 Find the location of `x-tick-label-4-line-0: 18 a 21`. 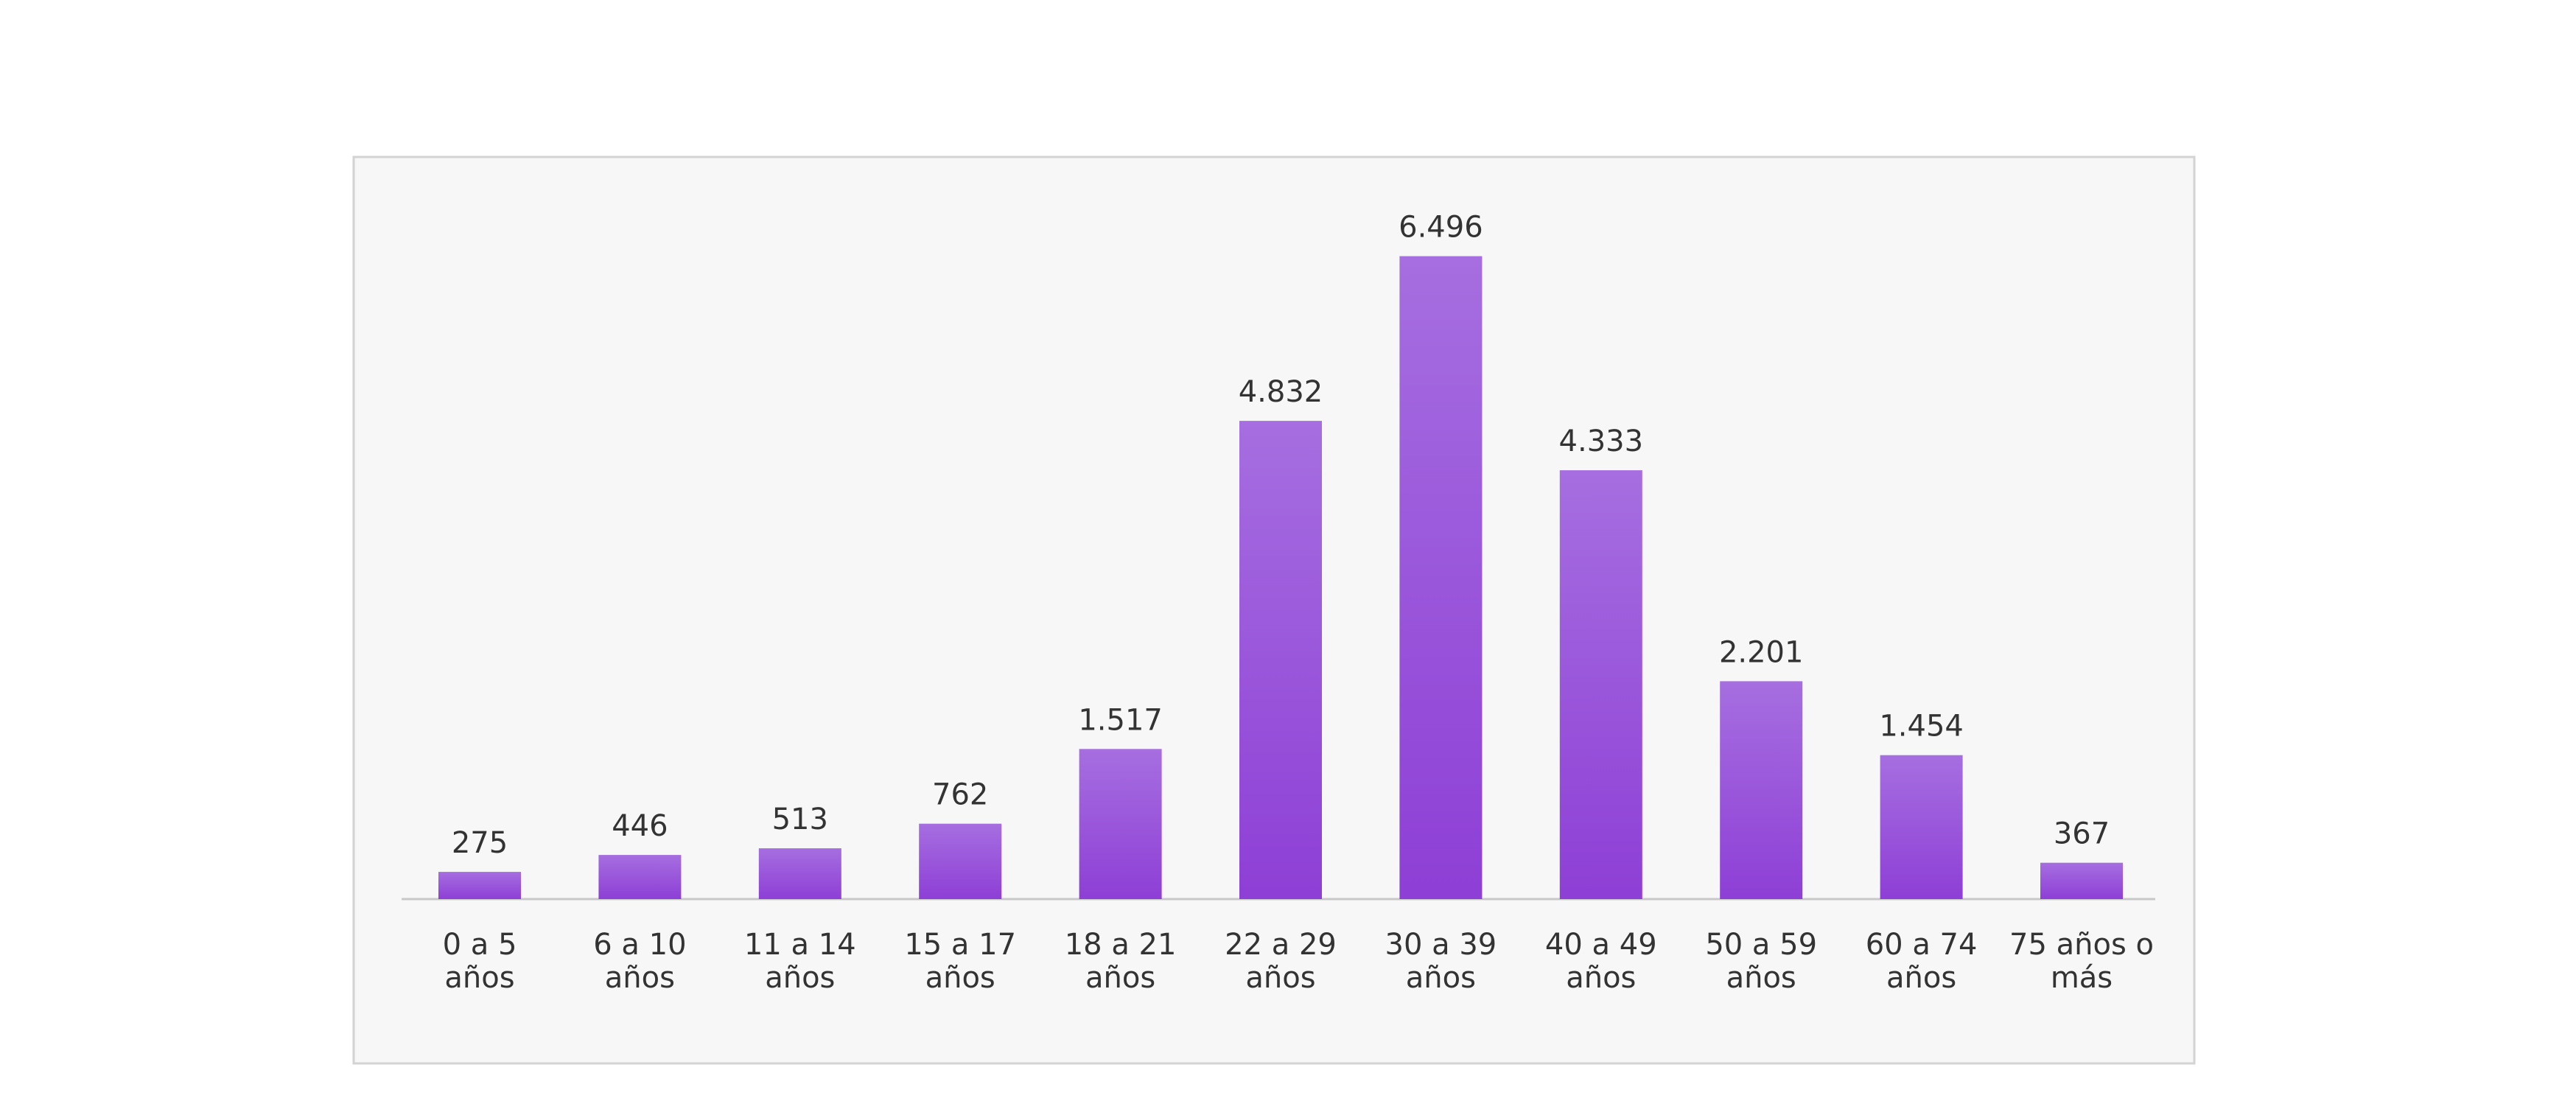

x-tick-label-4-line-0: 18 a 21 is located at coordinates (1121, 945).